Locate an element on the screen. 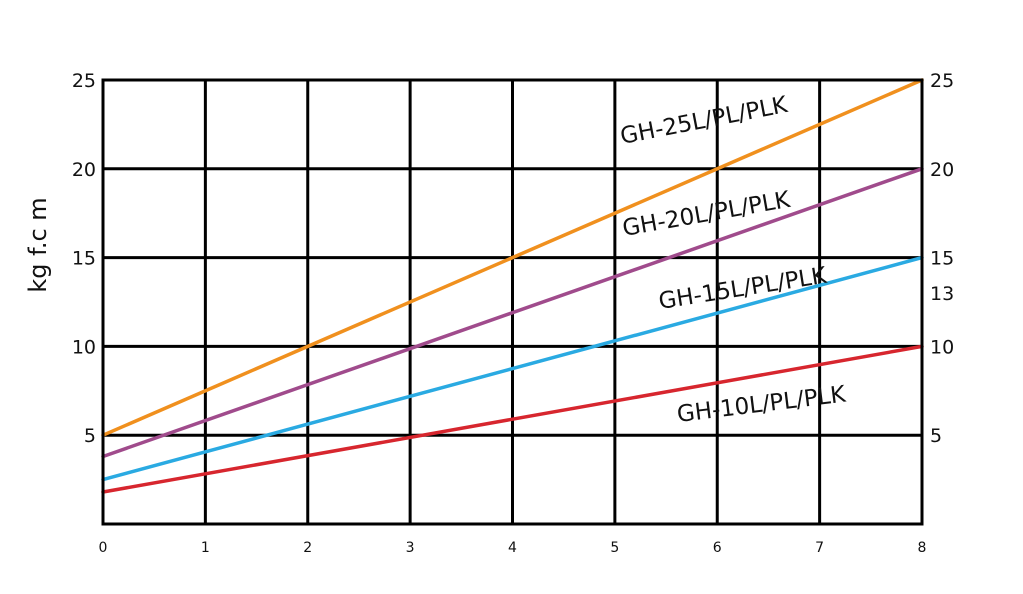  x-axis-ticks: 0 1 2 3 4 5 6 7 8 is located at coordinates (513, 548).